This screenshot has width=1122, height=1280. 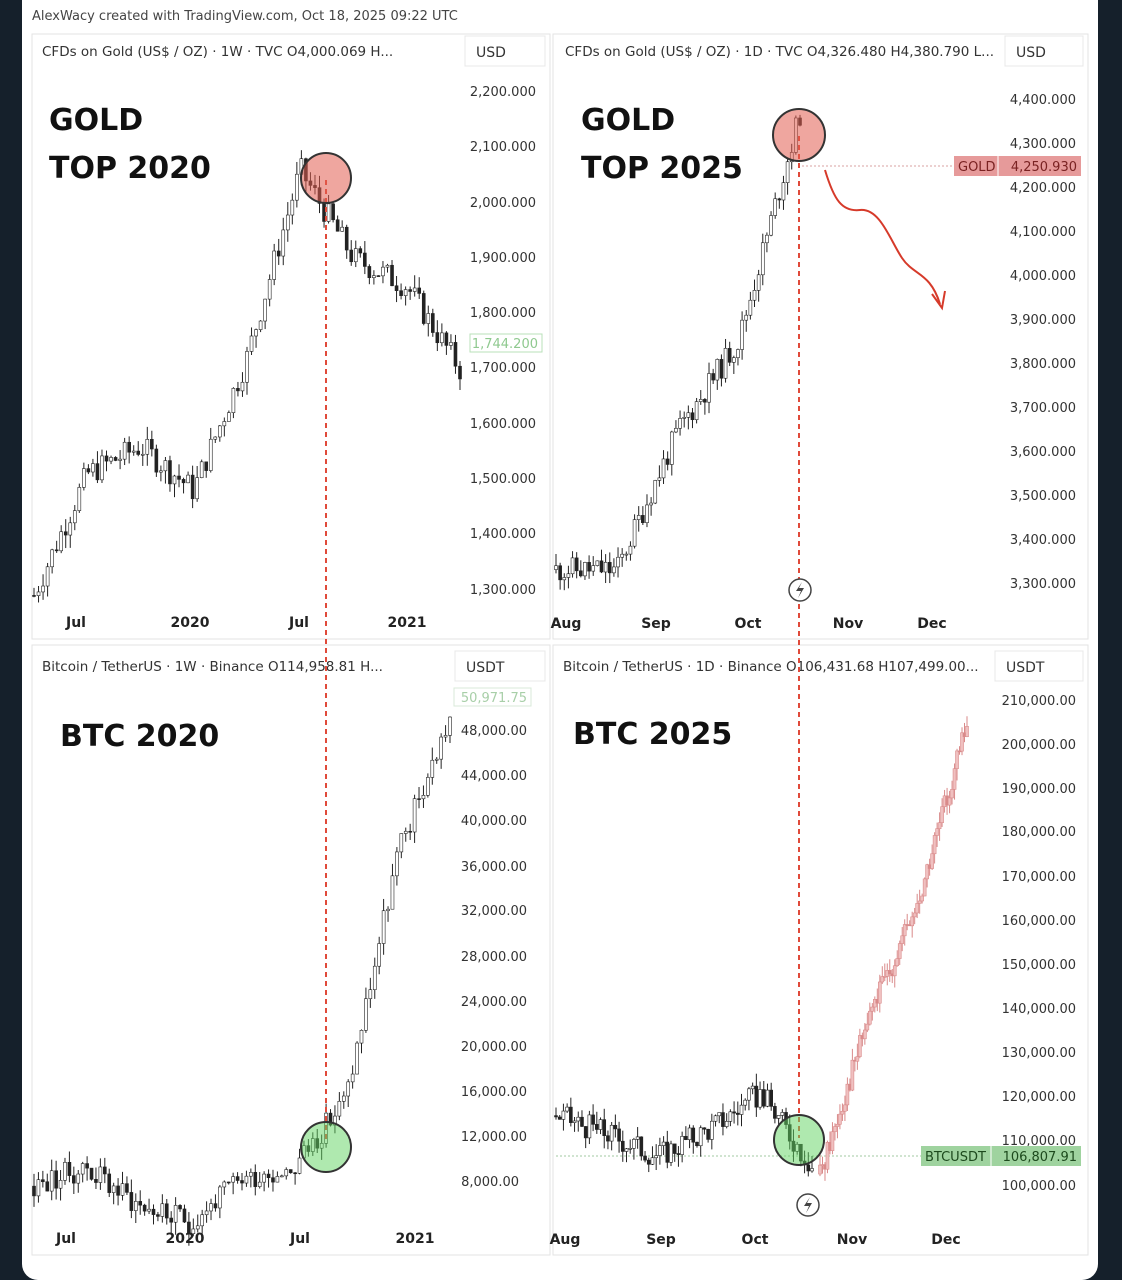 I want to click on x-axis-gold2025: Aug Sep Oct Nov Dec, so click(x=749, y=624).